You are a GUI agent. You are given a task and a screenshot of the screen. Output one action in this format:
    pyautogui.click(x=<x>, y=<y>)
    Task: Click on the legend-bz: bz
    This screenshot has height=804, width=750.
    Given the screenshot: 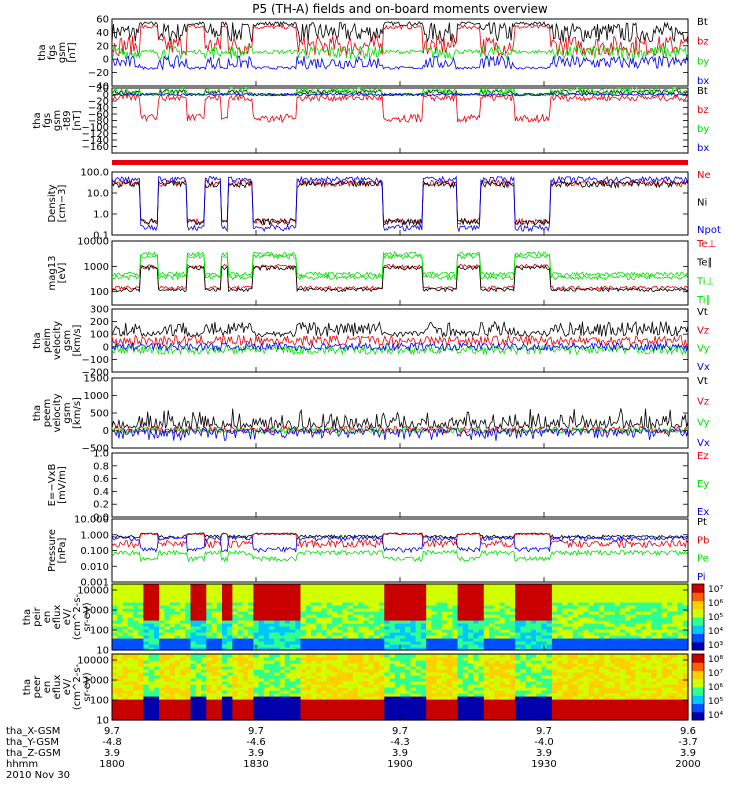 What is the action you would take?
    pyautogui.click(x=703, y=42)
    